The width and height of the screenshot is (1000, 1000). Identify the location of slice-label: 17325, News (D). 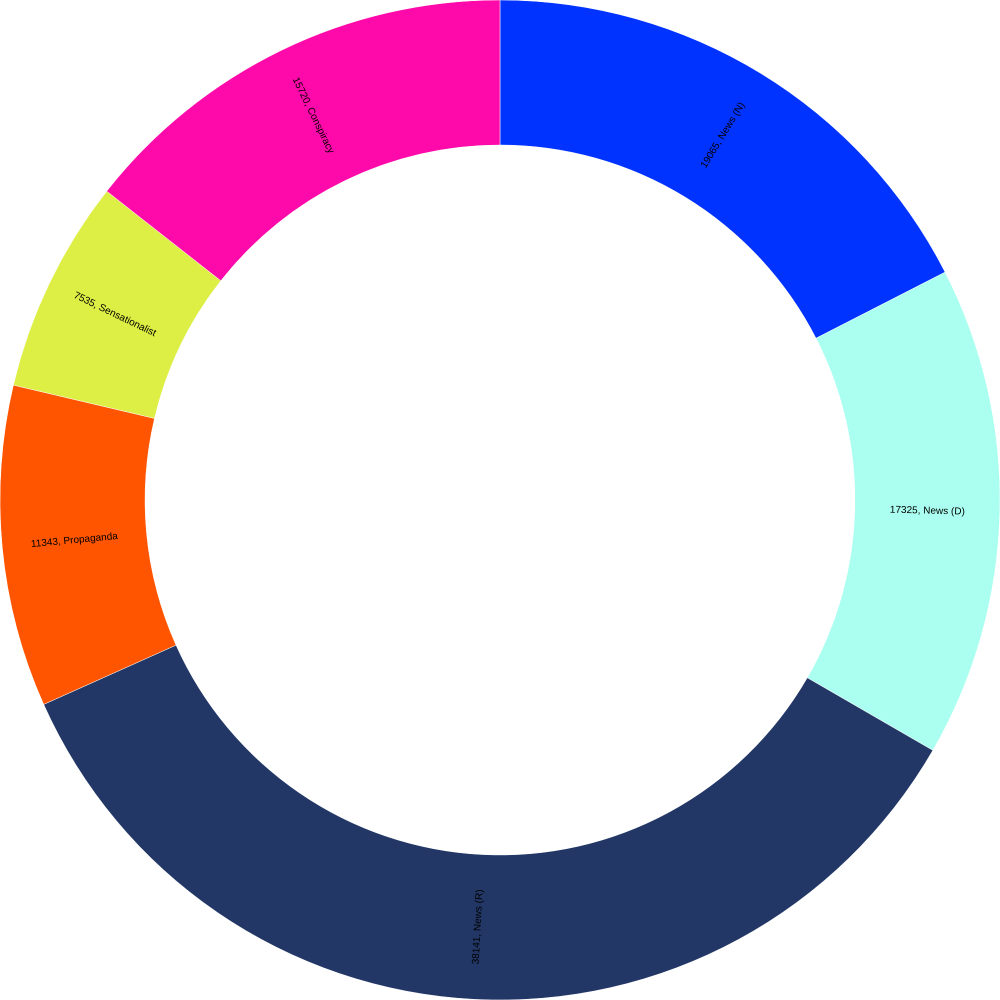
(927, 511).